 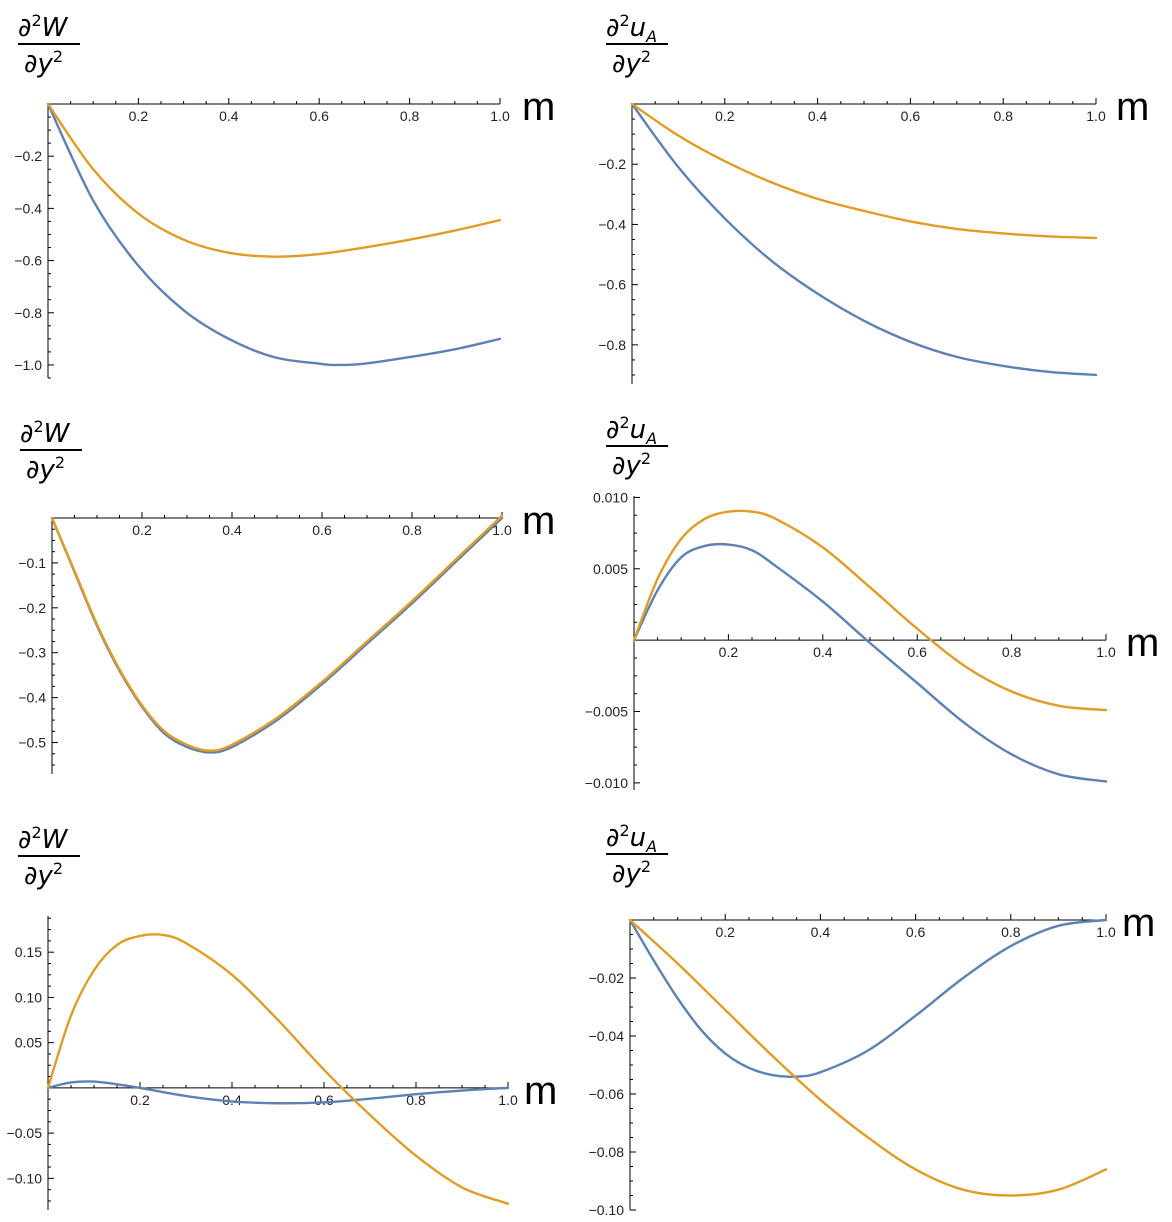 I want to click on y-tick-label: −0.05, so click(x=25, y=1133).